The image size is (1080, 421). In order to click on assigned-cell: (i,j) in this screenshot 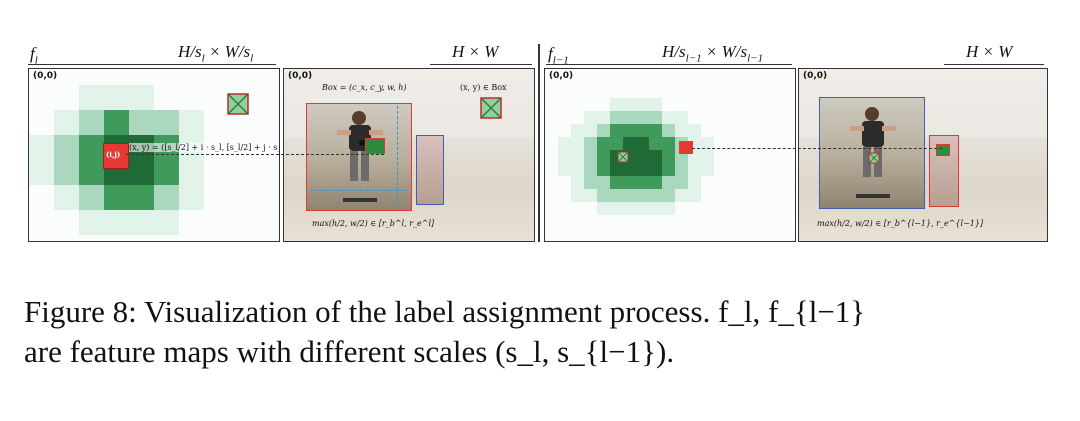, I will do `click(116, 156)`.